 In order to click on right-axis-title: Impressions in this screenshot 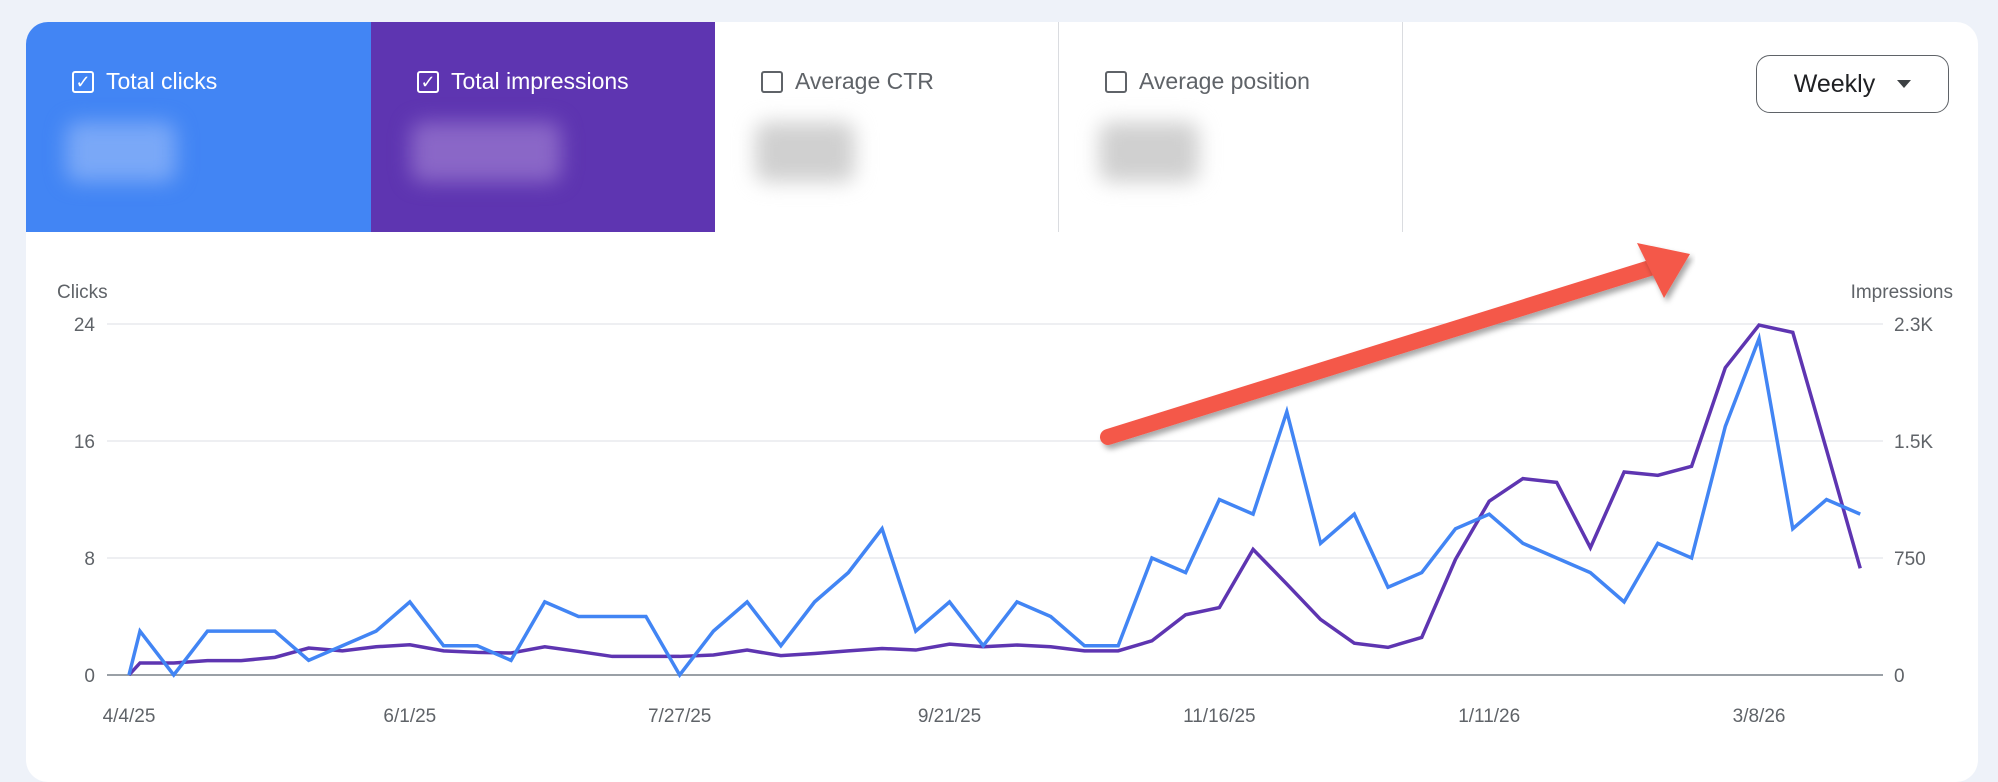, I will do `click(1902, 292)`.